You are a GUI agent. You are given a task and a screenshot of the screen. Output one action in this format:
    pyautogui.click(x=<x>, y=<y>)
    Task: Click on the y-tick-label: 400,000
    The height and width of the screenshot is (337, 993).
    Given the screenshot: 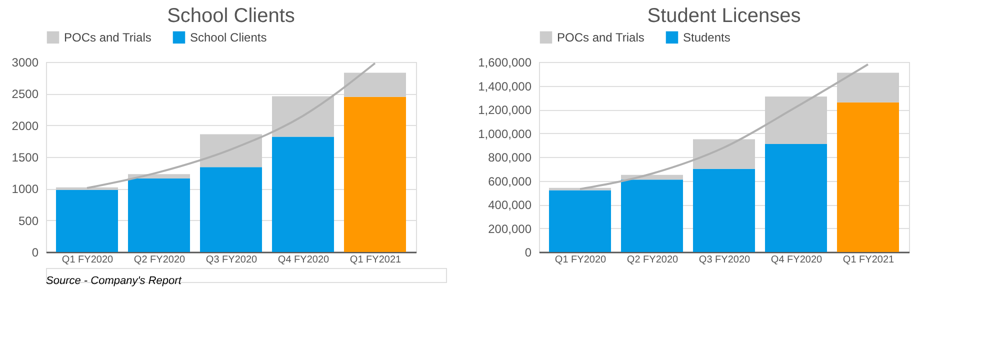 What is the action you would take?
    pyautogui.click(x=510, y=205)
    